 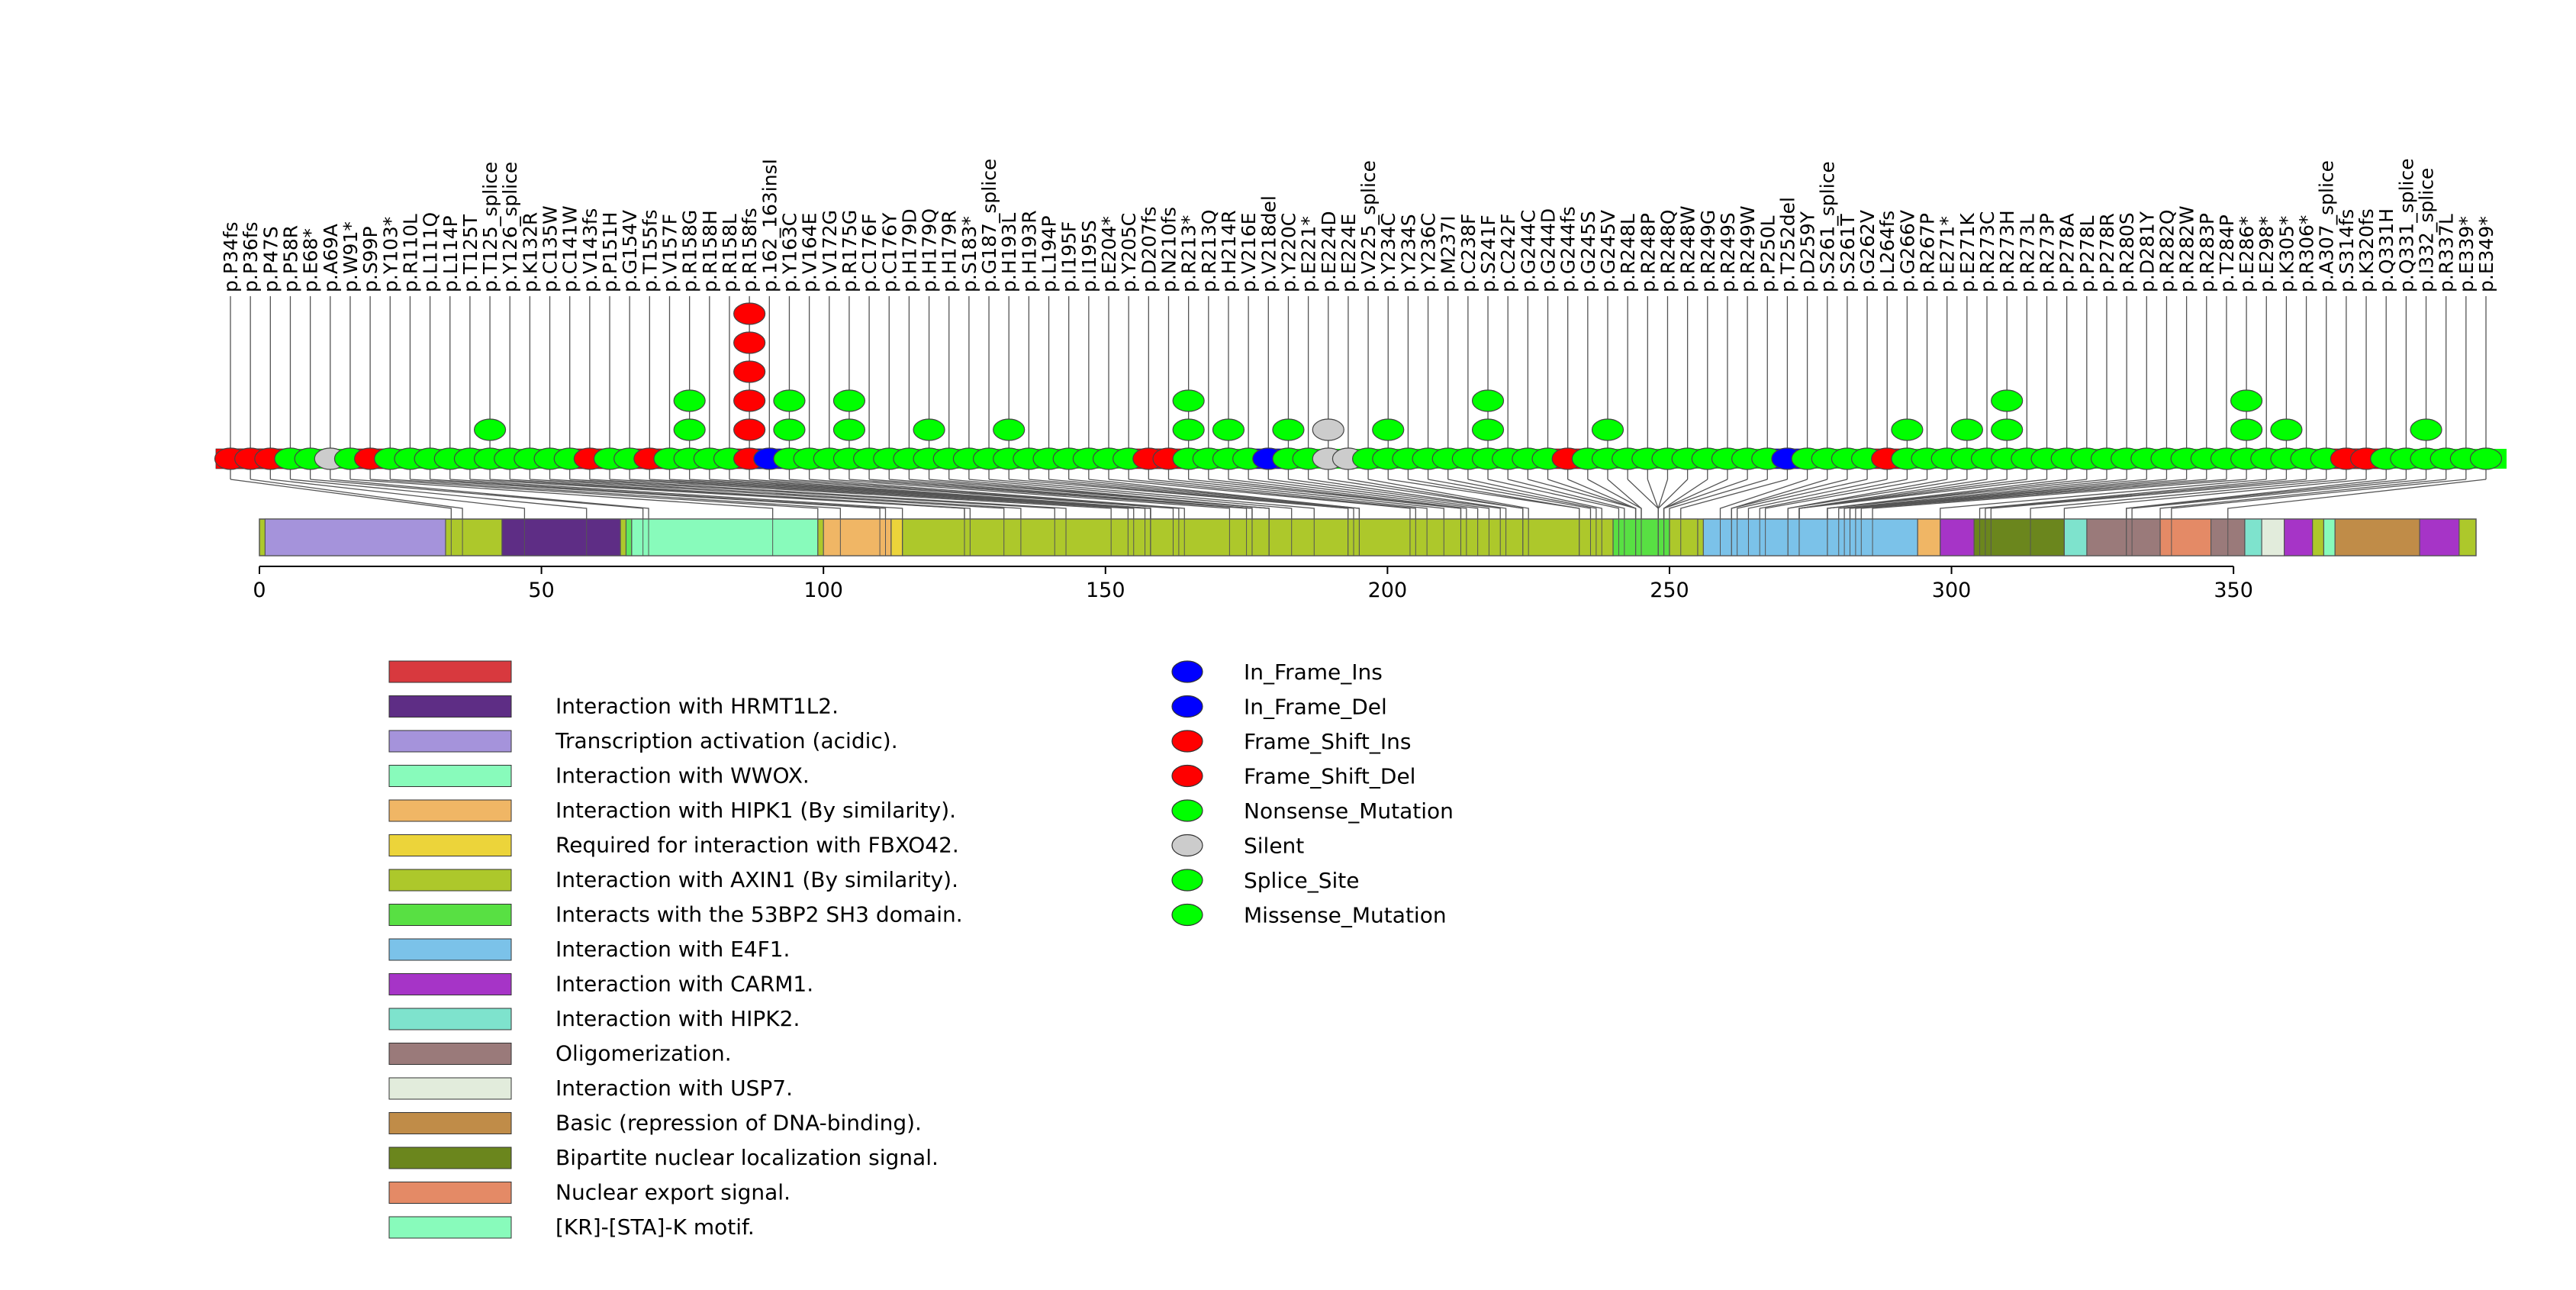 What do you see at coordinates (1358, 386) in the screenshot?
I see `lollipop-heads` at bounding box center [1358, 386].